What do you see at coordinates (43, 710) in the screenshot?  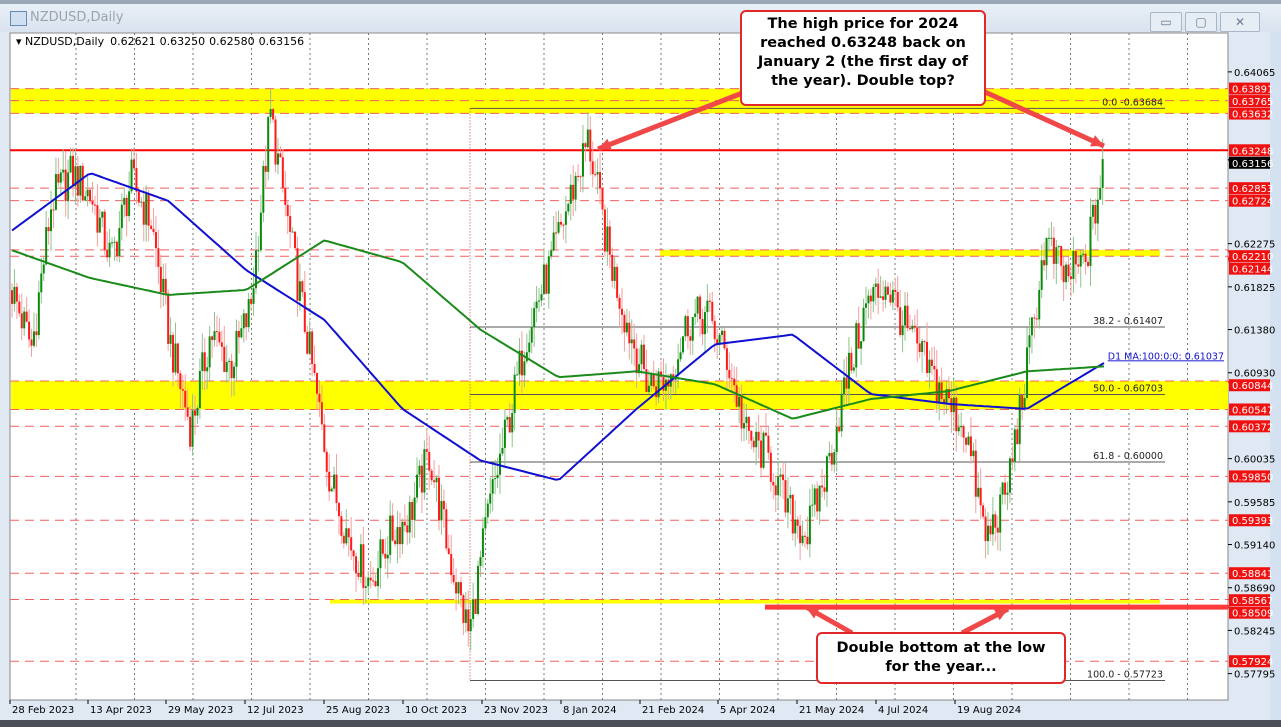 I see `x-tick-label: 28 Feb 2023` at bounding box center [43, 710].